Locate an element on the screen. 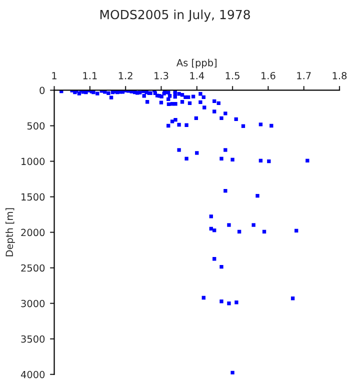  y-tick-label: 1500 is located at coordinates (33, 197).